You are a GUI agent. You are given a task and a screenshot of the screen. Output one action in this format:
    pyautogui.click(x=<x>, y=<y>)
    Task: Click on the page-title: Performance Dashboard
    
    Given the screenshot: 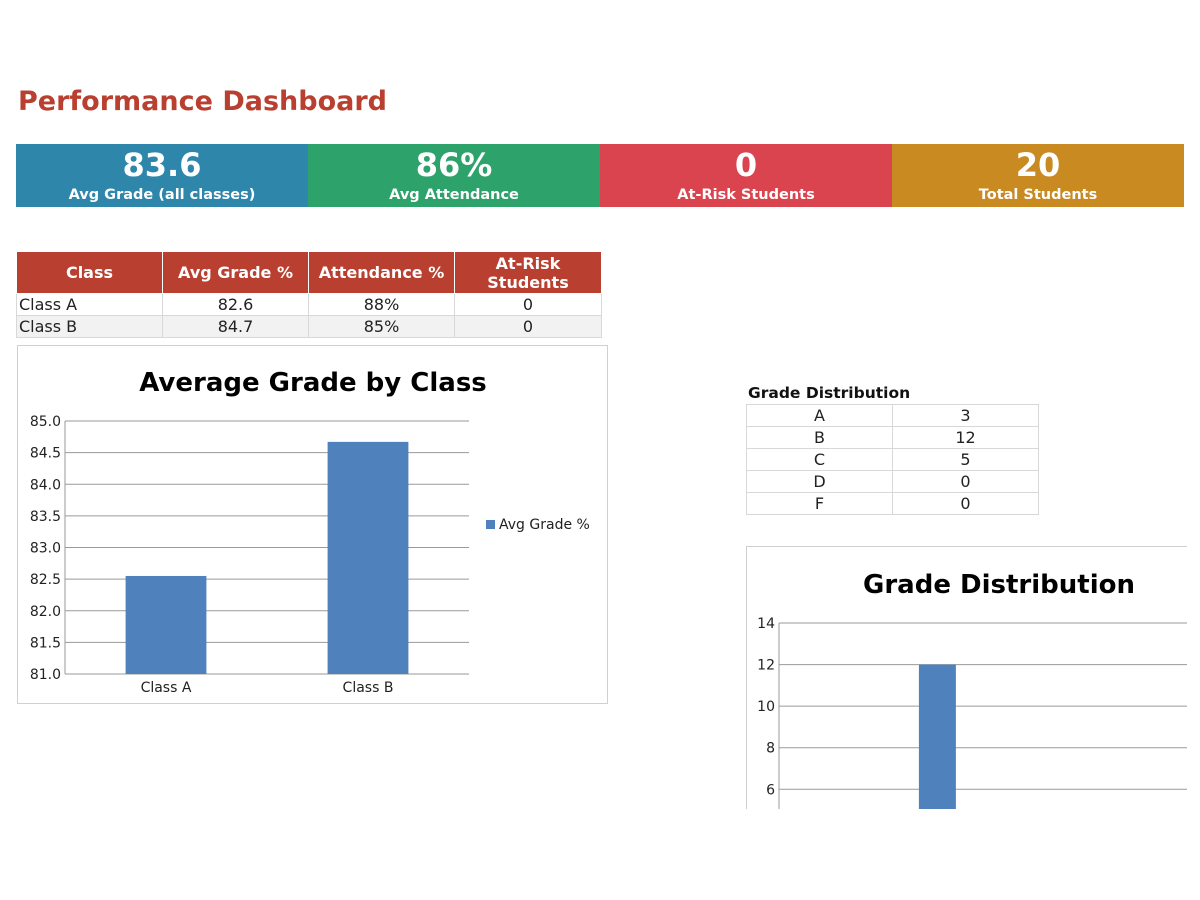 What is the action you would take?
    pyautogui.click(x=202, y=101)
    